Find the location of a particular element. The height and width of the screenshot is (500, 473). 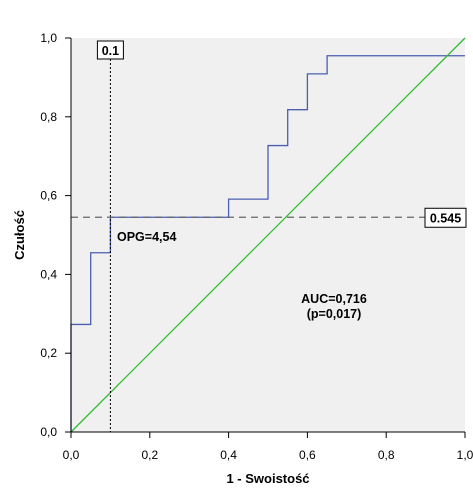

x-tick-label: 0,8 is located at coordinates (386, 455).